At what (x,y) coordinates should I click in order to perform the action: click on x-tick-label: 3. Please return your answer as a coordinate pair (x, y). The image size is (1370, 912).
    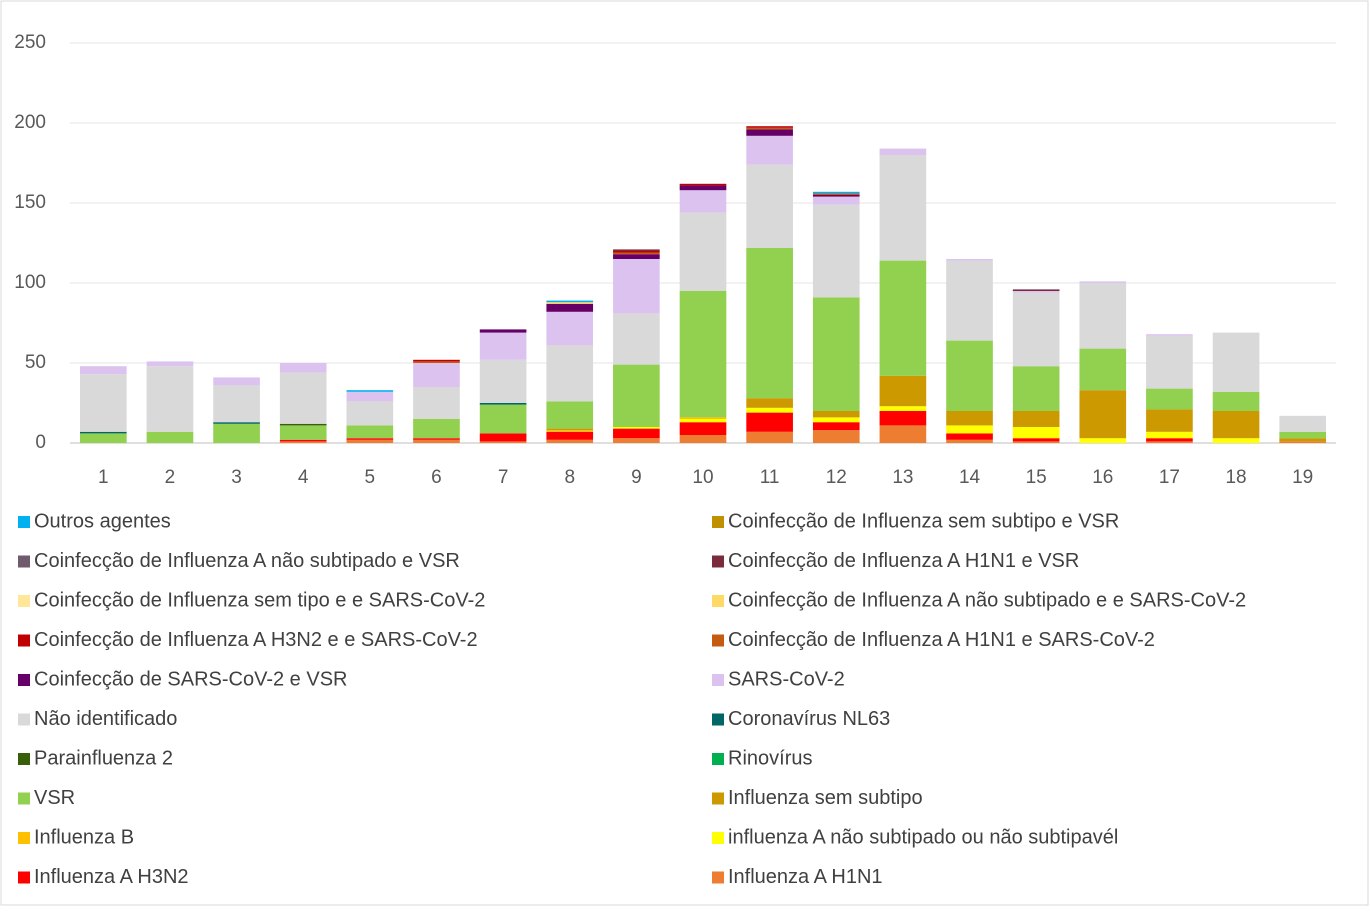
    Looking at the image, I should click on (236, 477).